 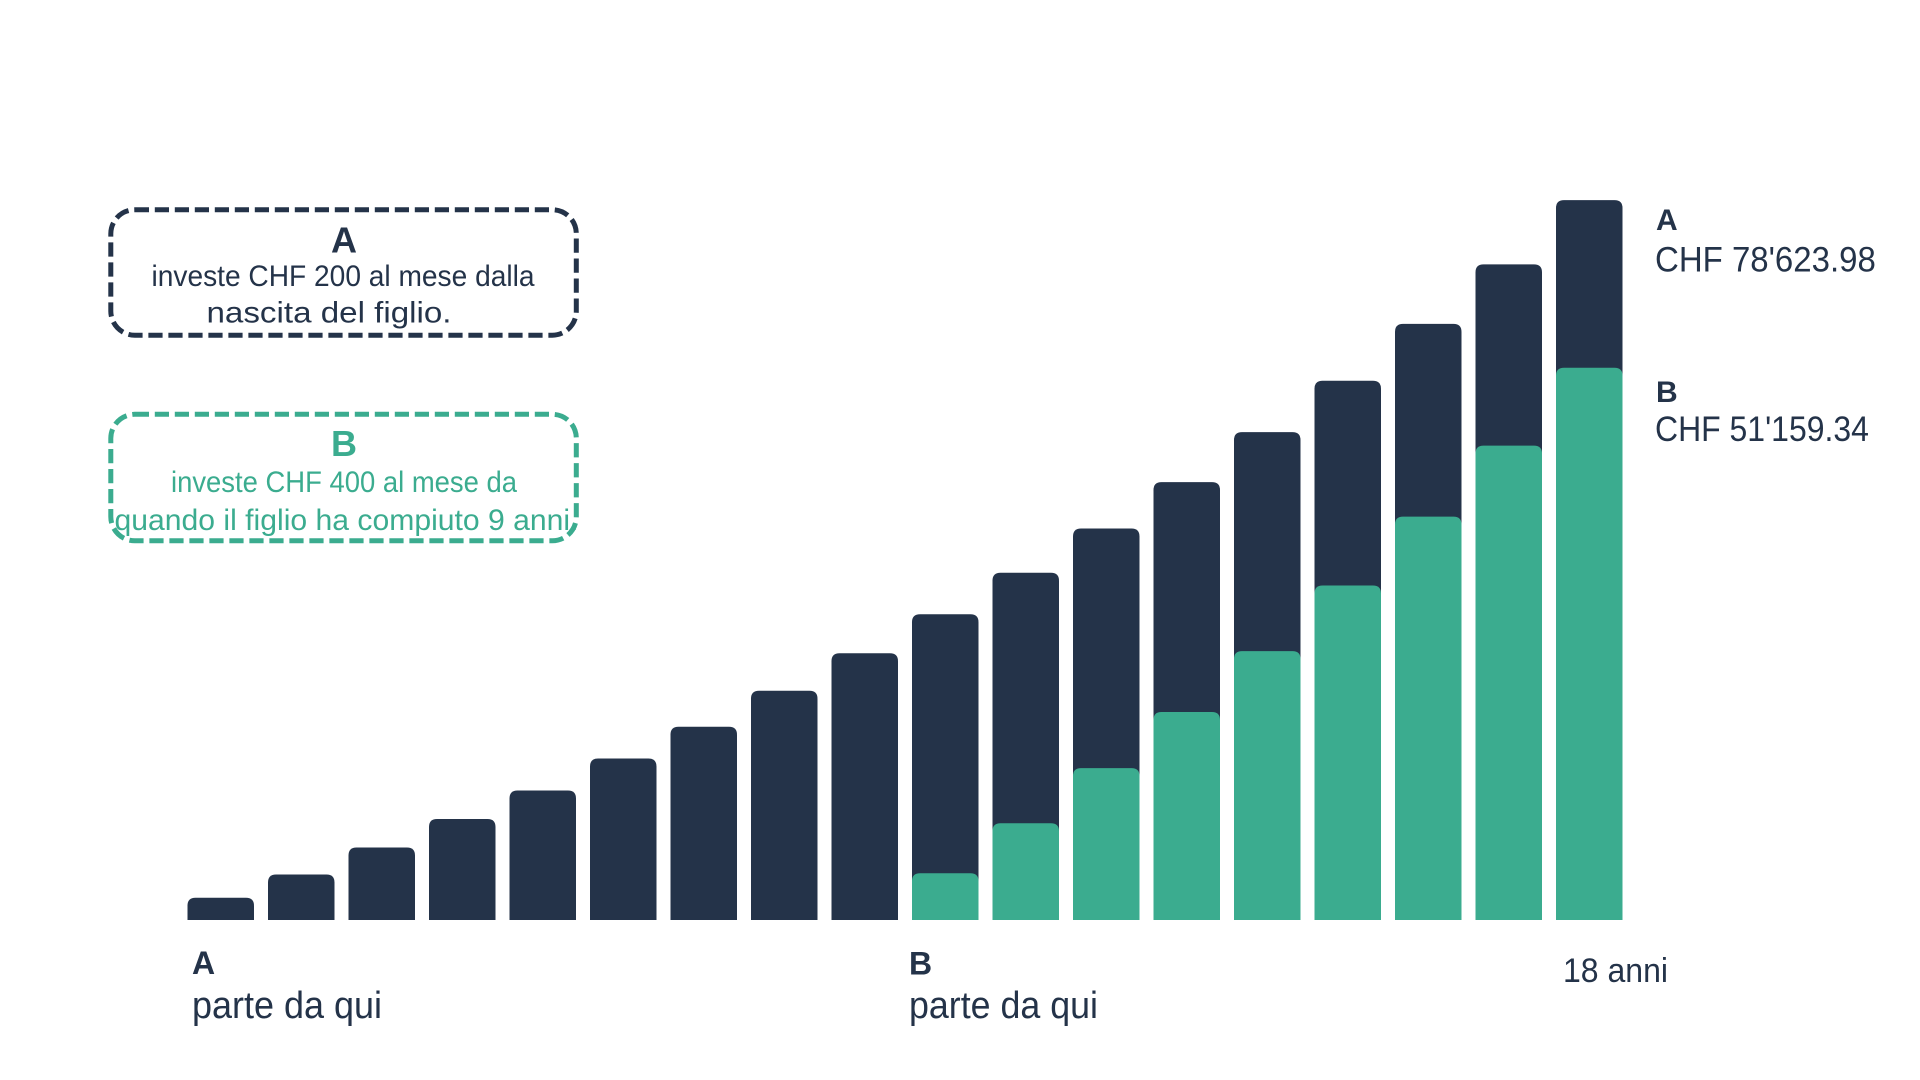 What do you see at coordinates (1762, 429) in the screenshot?
I see `svg-text: CHF 51'159.34` at bounding box center [1762, 429].